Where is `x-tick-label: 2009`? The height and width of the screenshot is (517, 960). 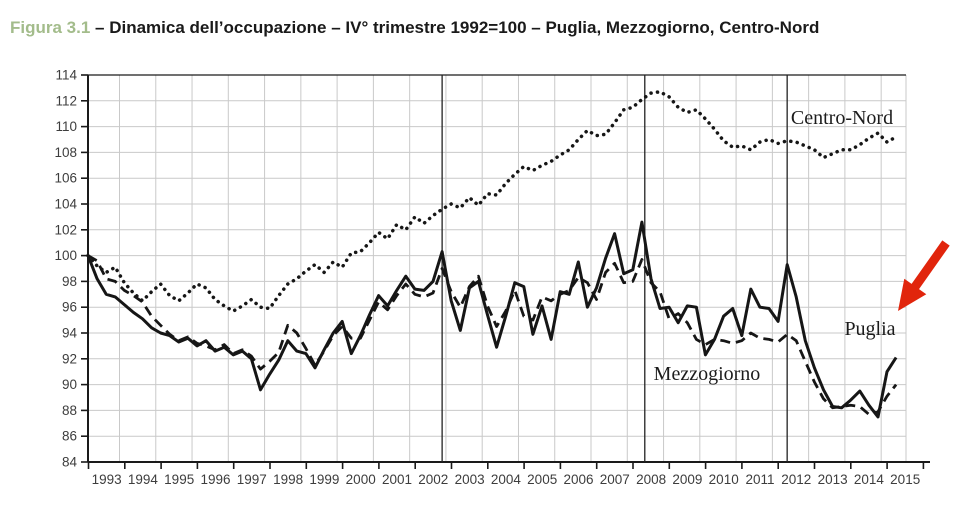 x-tick-label: 2009 is located at coordinates (687, 479).